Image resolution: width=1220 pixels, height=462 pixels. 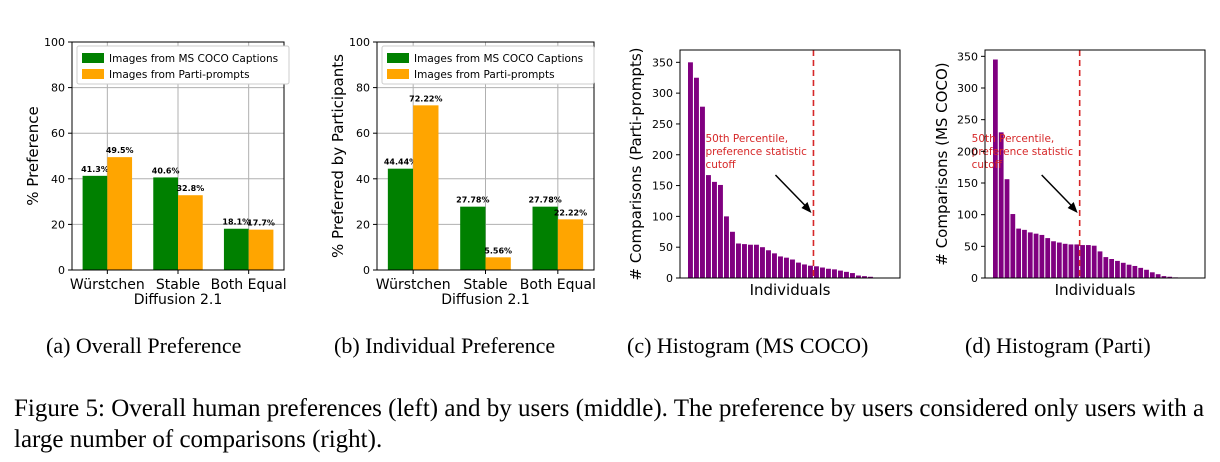 What do you see at coordinates (166, 170) in the screenshot?
I see `bar-value-label: 40.6%` at bounding box center [166, 170].